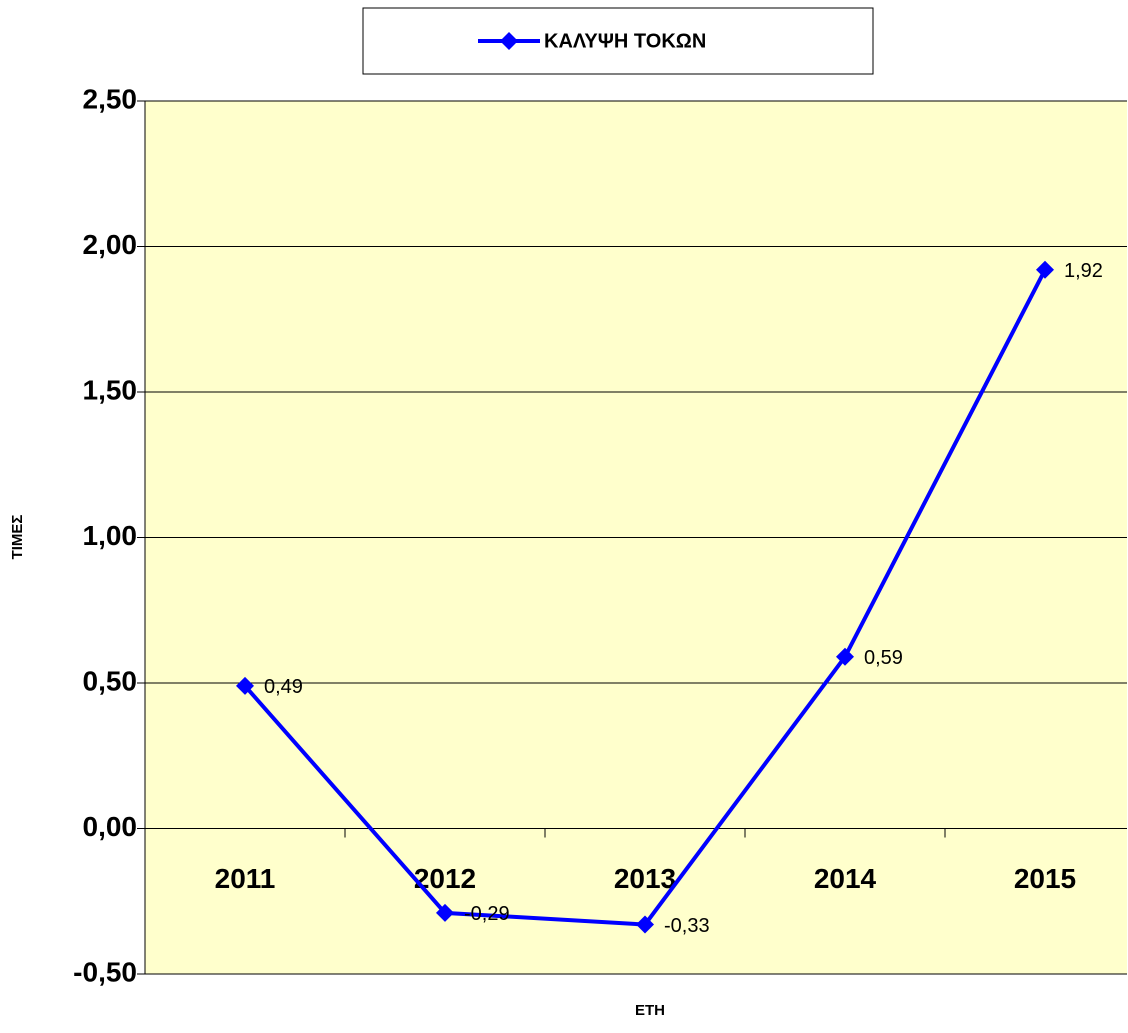 This screenshot has height=1033, width=1128. What do you see at coordinates (650, 1010) in the screenshot?
I see `x-axis-title: ΕΤΗ` at bounding box center [650, 1010].